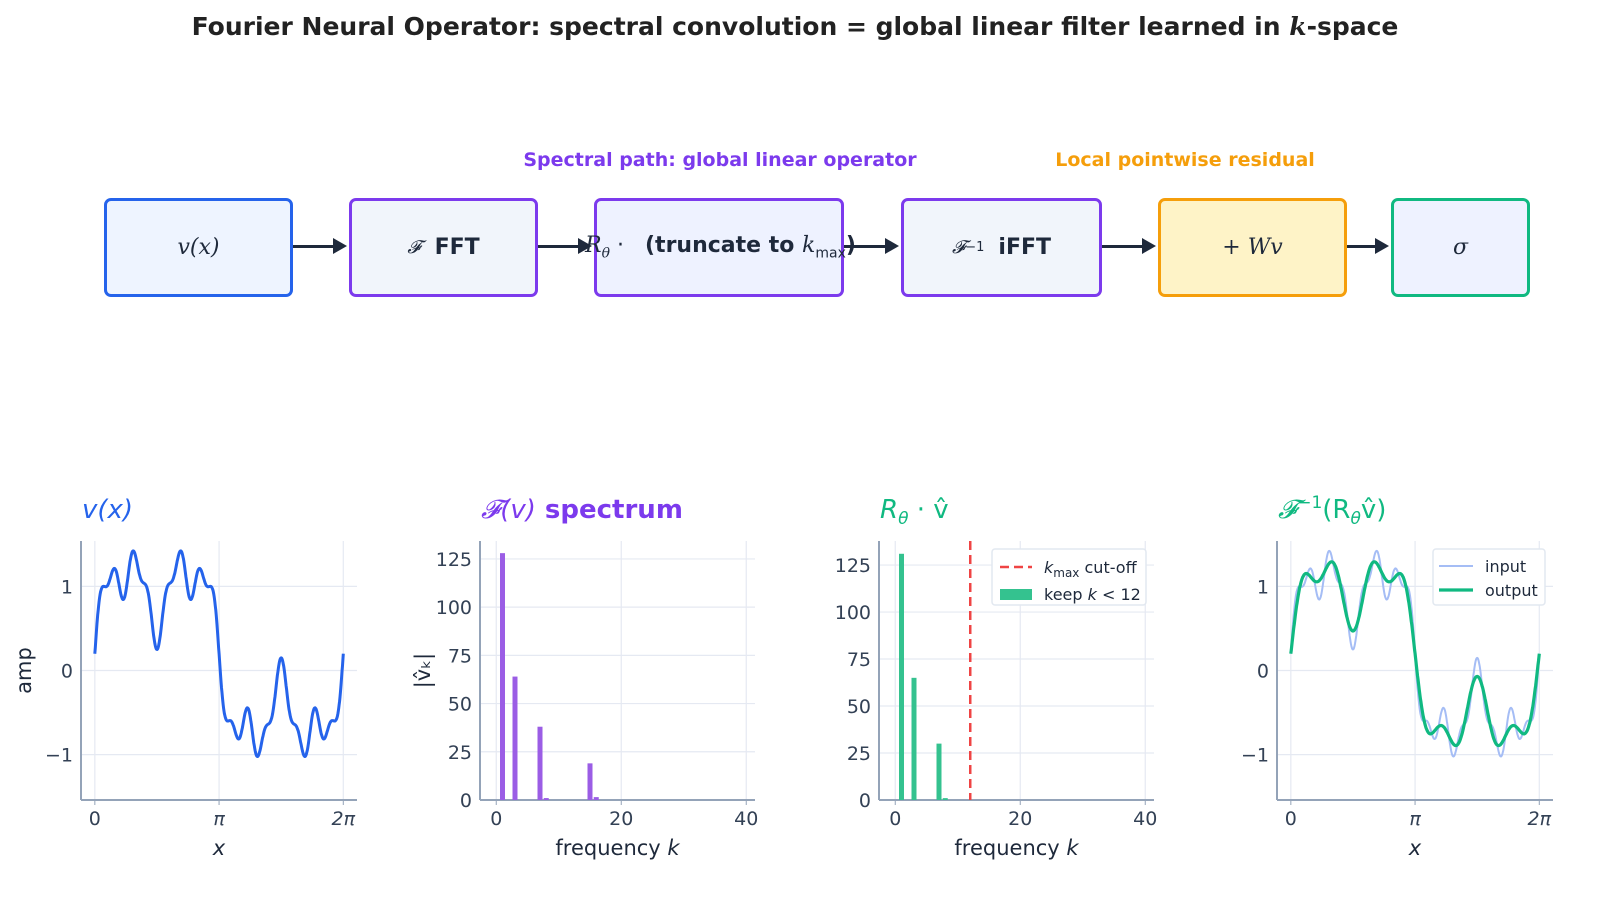 This screenshot has height=901, width=1611. What do you see at coordinates (1025, 247) in the screenshot?
I see `ifft-label: iFFT` at bounding box center [1025, 247].